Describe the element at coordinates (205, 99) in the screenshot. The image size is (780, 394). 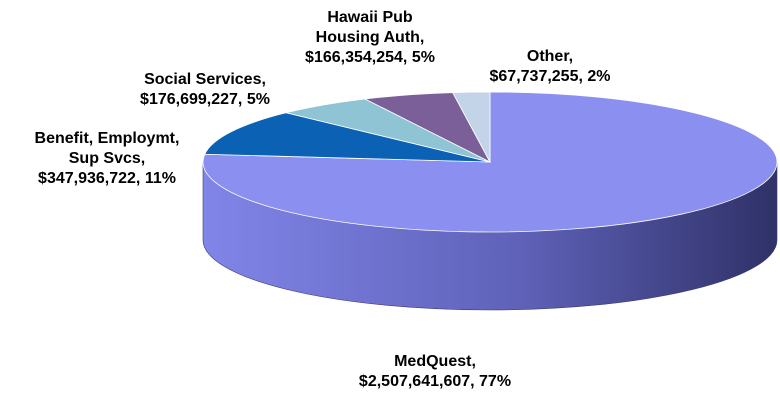
I see `label-social-line-2: $176,699,227, 5%` at that location.